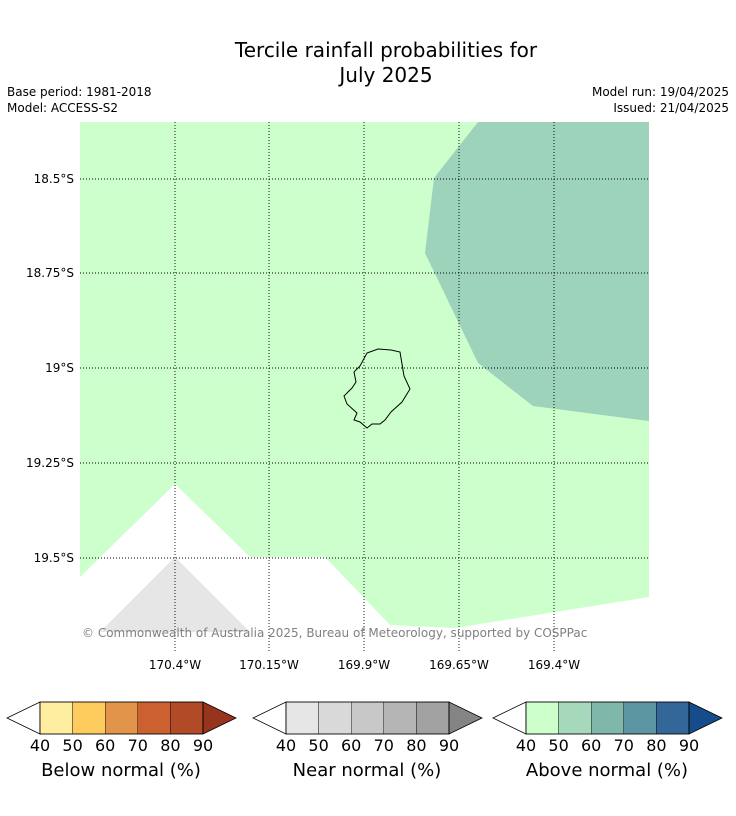  Describe the element at coordinates (607, 770) in the screenshot. I see `above-normal-label: Above normal (%)` at that location.